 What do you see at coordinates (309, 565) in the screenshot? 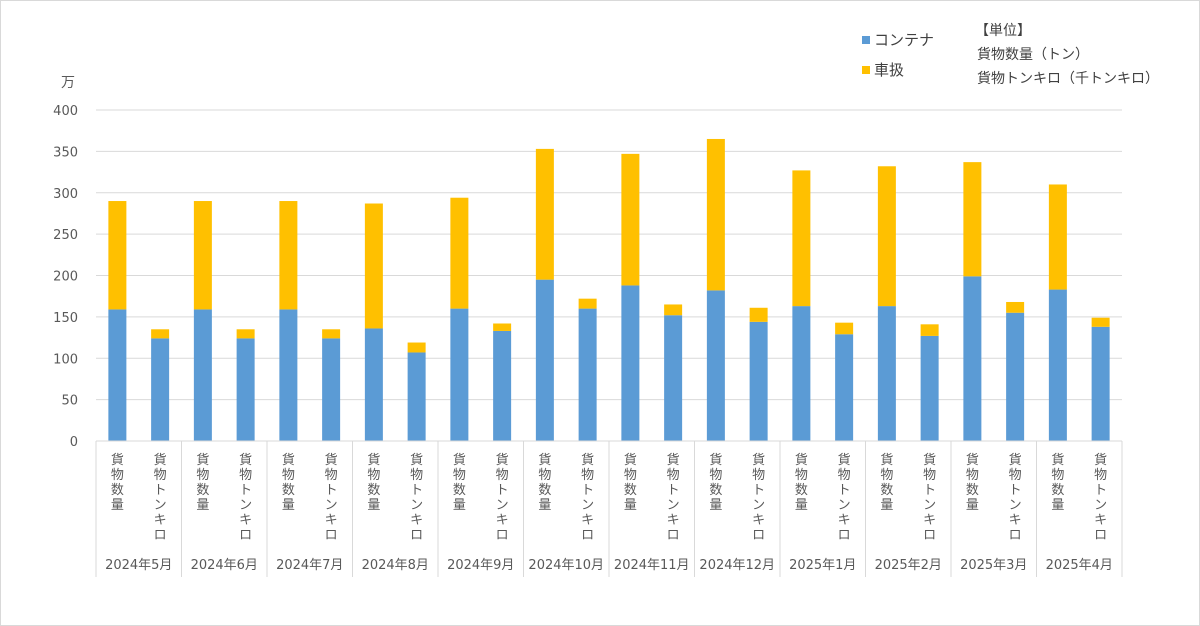
I see `x-group-label: 2024年7月` at bounding box center [309, 565].